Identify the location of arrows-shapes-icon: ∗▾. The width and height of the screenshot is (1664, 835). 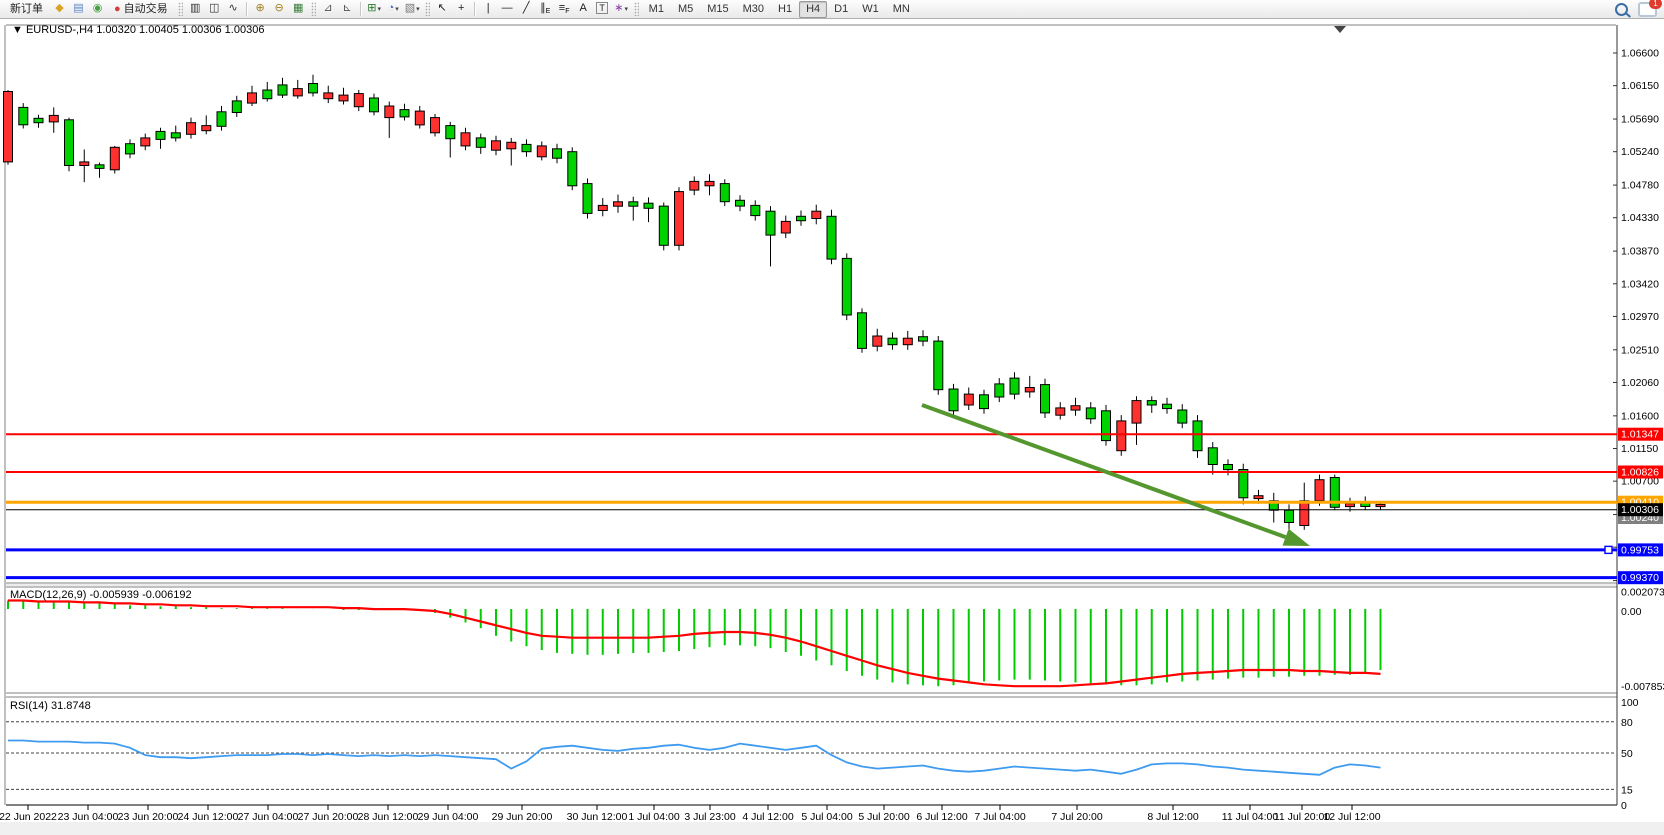
(621, 8).